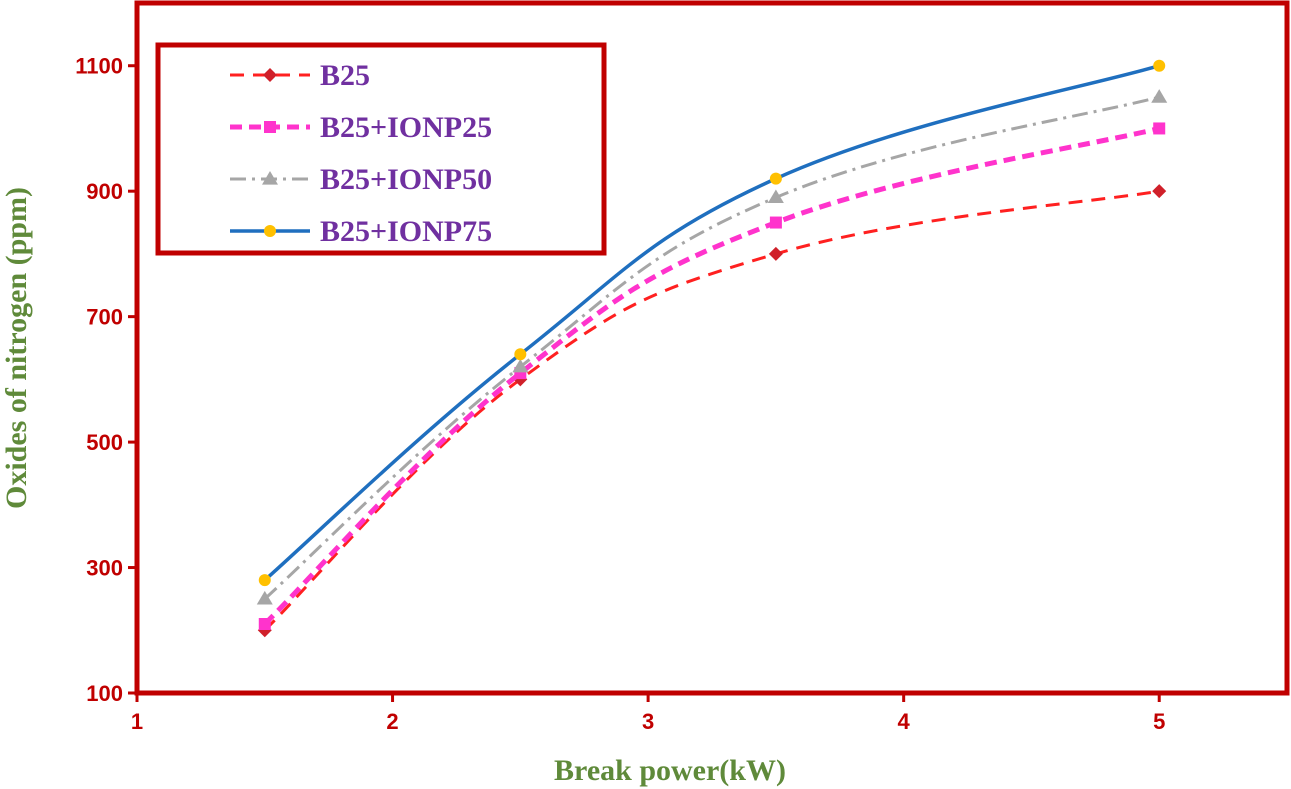 This screenshot has width=1291, height=789. I want to click on x-tick-label: 4, so click(904, 721).